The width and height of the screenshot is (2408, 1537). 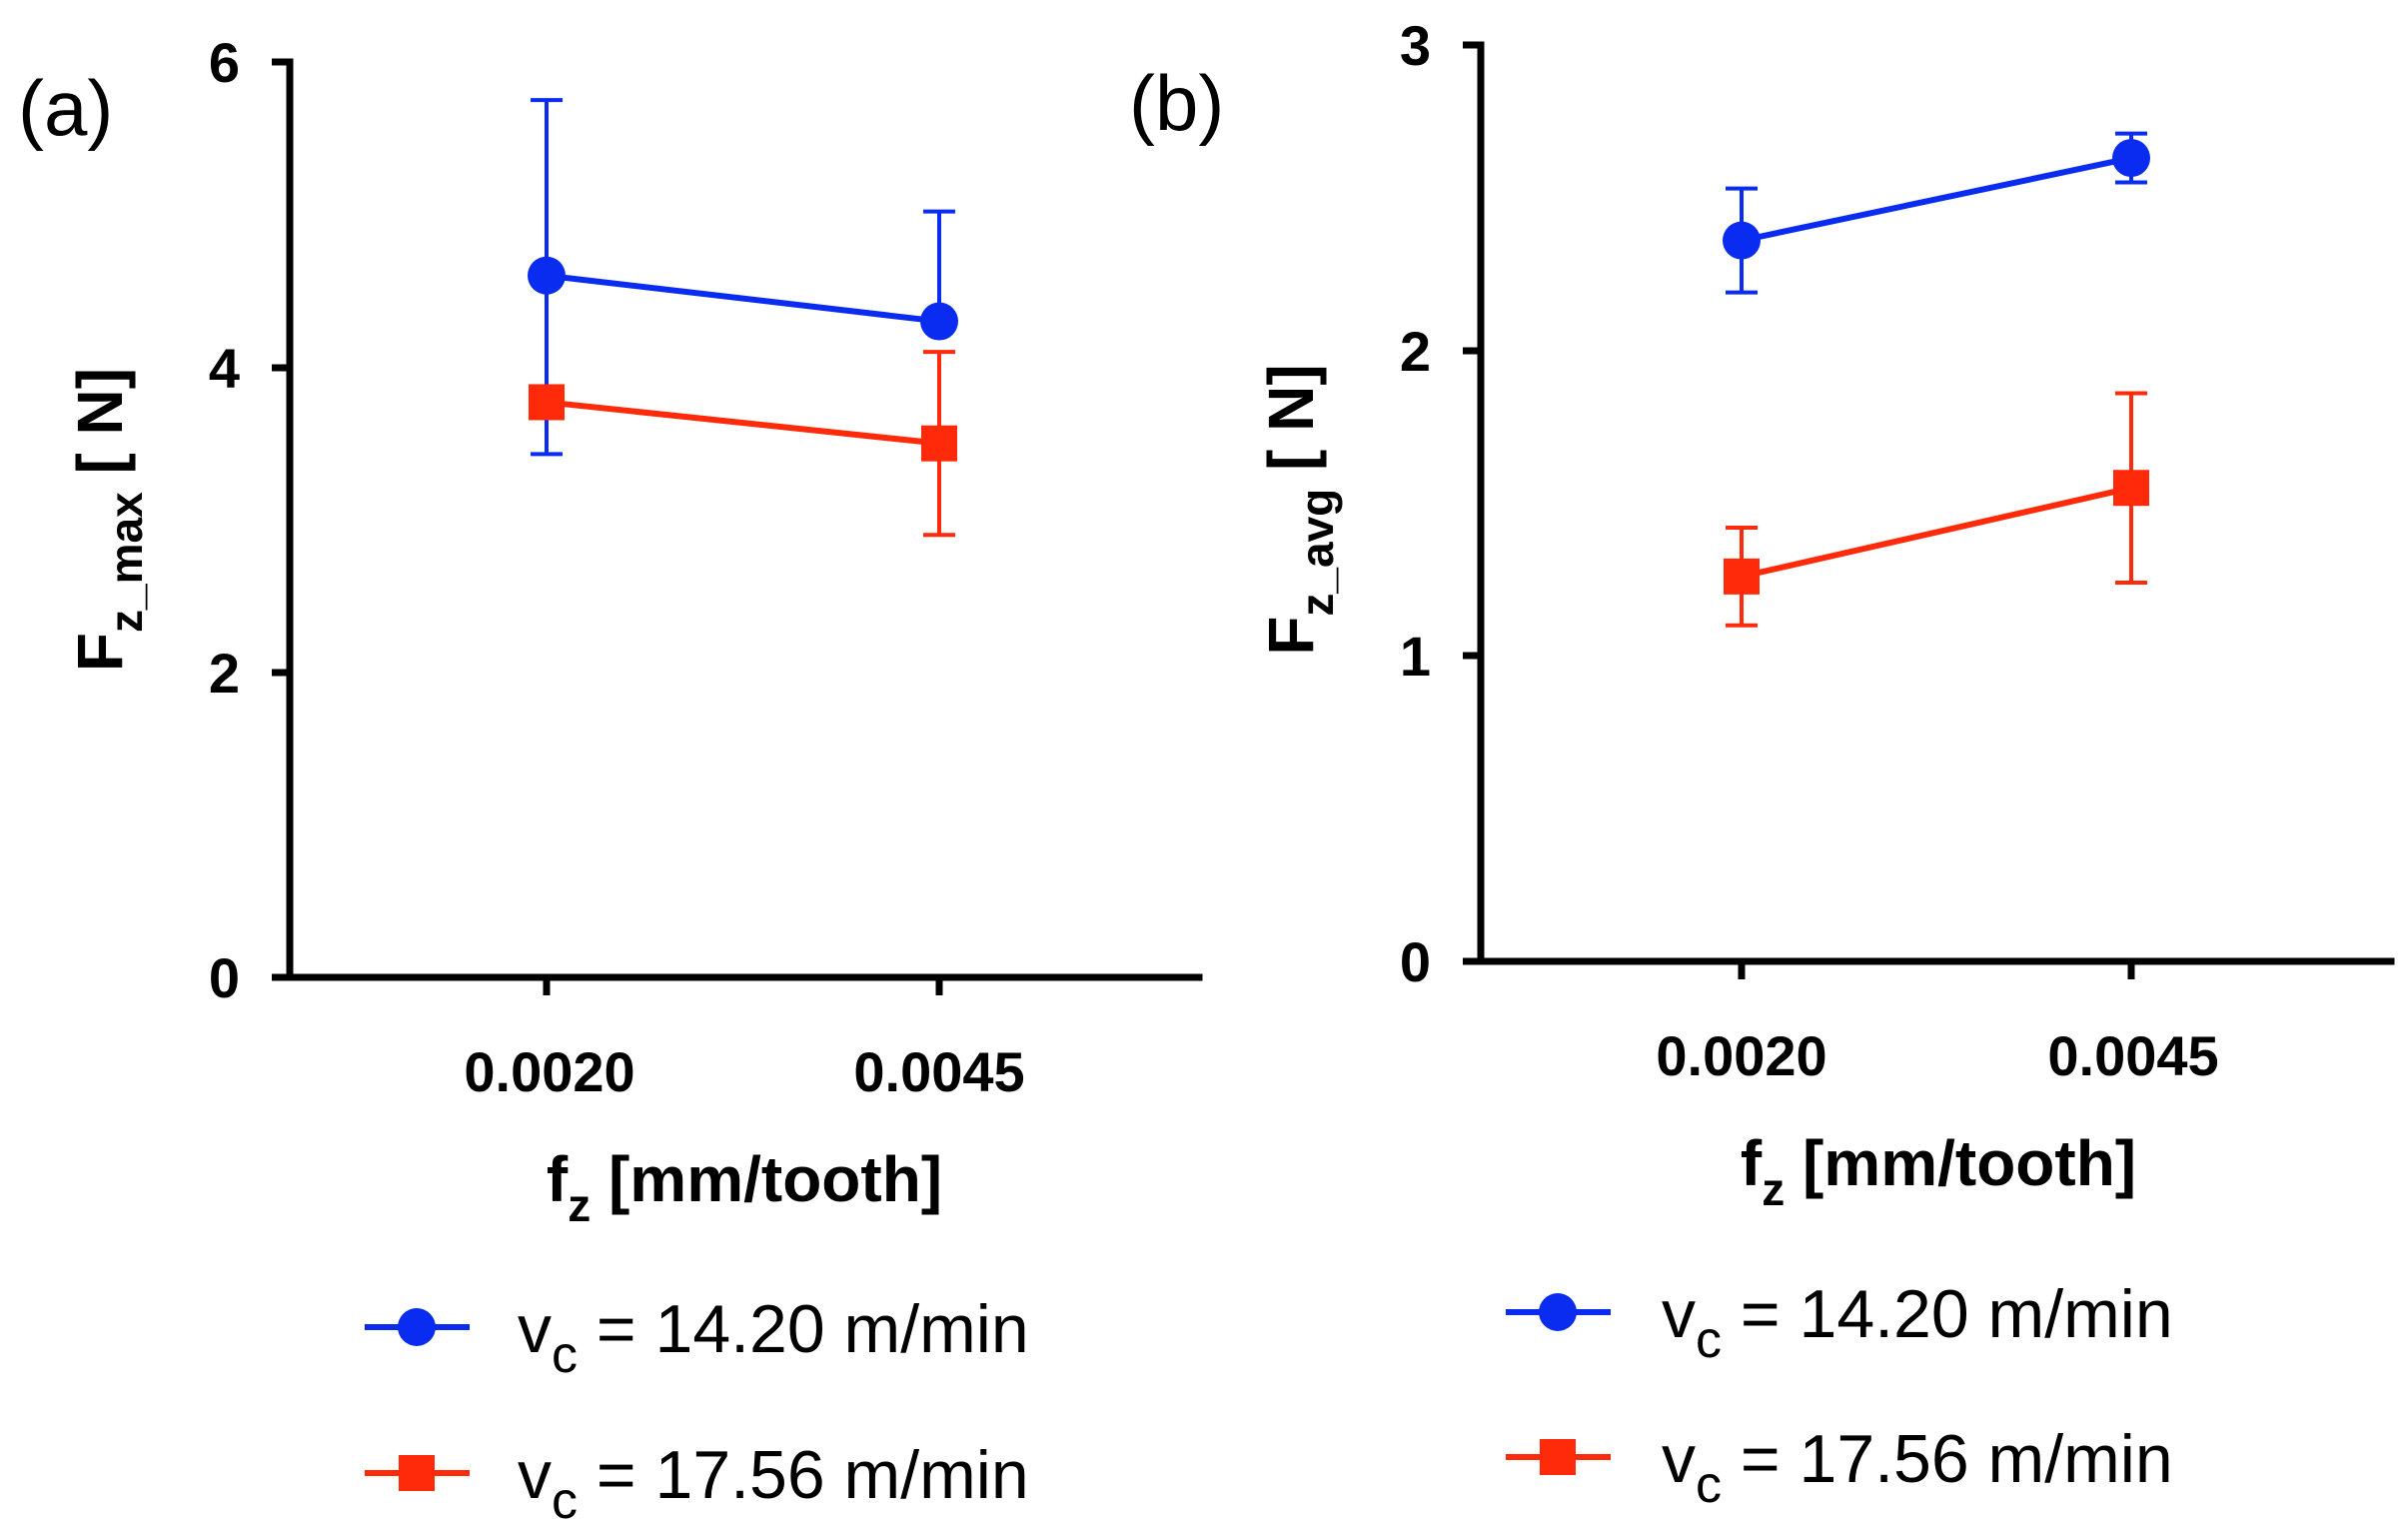 I want to click on panel-a-y-ticks: 0 2 4 6, so click(x=249, y=520).